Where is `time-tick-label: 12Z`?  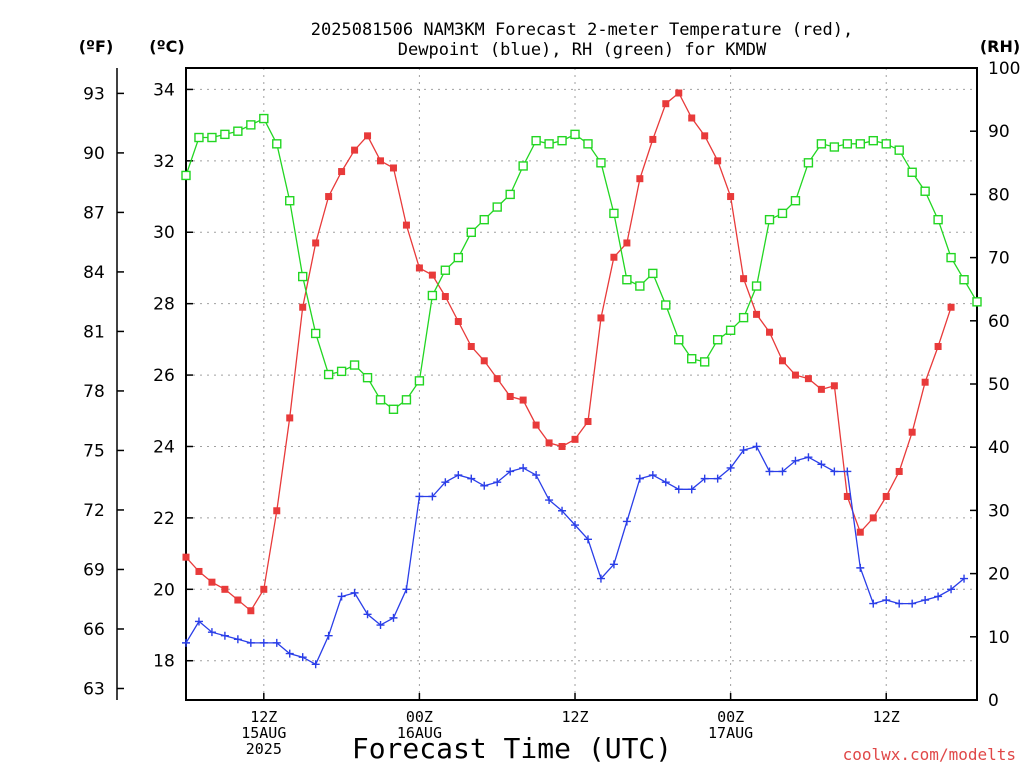 time-tick-label: 12Z is located at coordinates (263, 717).